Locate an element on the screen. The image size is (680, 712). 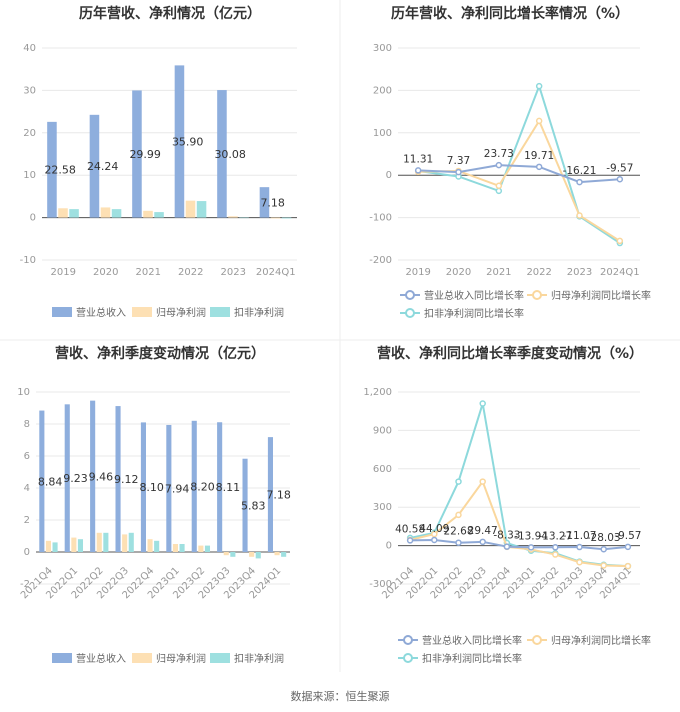
data-label: -13.94 is located at coordinates (531, 536).